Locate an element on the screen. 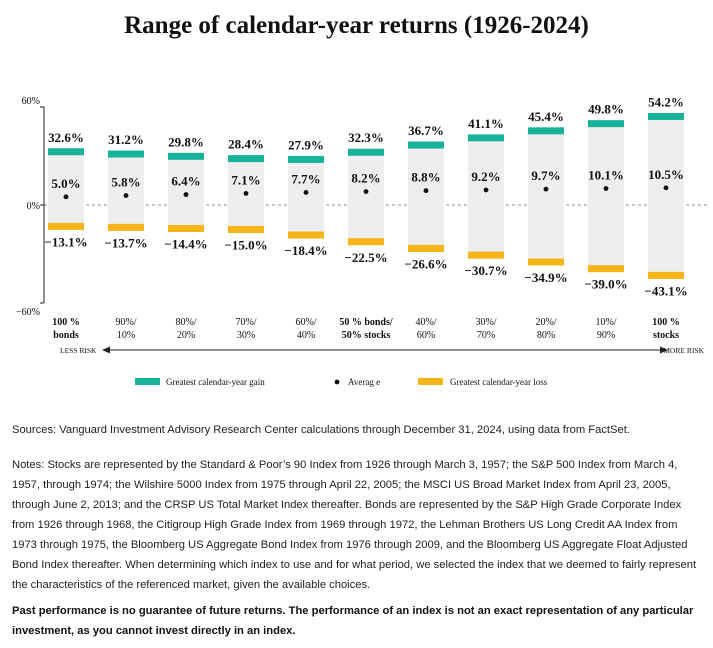  category-label: 50 % bonds/ is located at coordinates (366, 322).